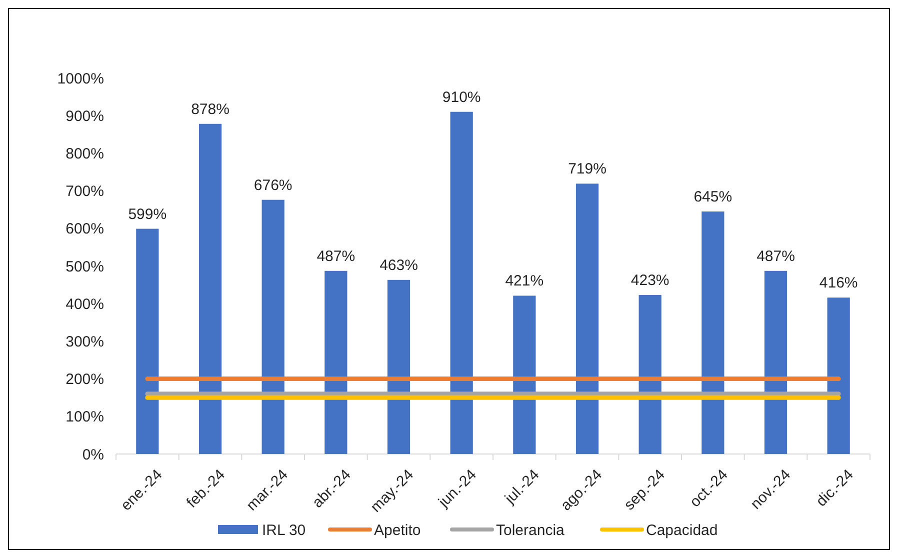  What do you see at coordinates (85, 304) in the screenshot?
I see `y-tick-label: 400%` at bounding box center [85, 304].